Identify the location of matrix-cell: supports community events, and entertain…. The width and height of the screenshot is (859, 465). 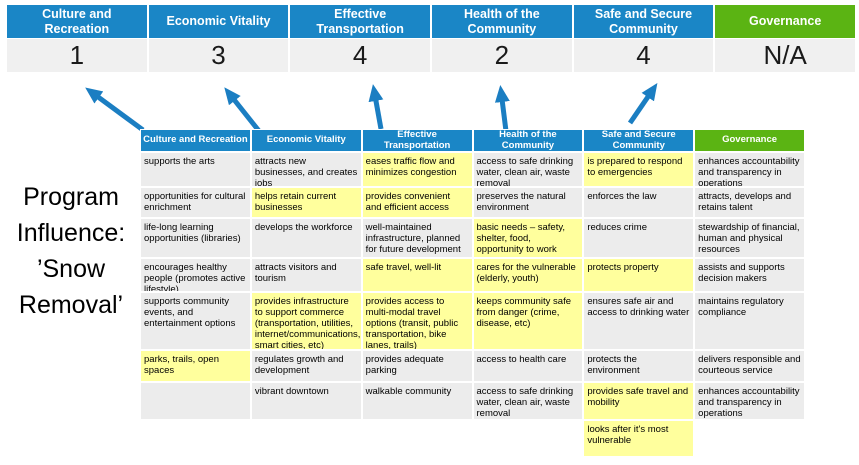
(195, 321).